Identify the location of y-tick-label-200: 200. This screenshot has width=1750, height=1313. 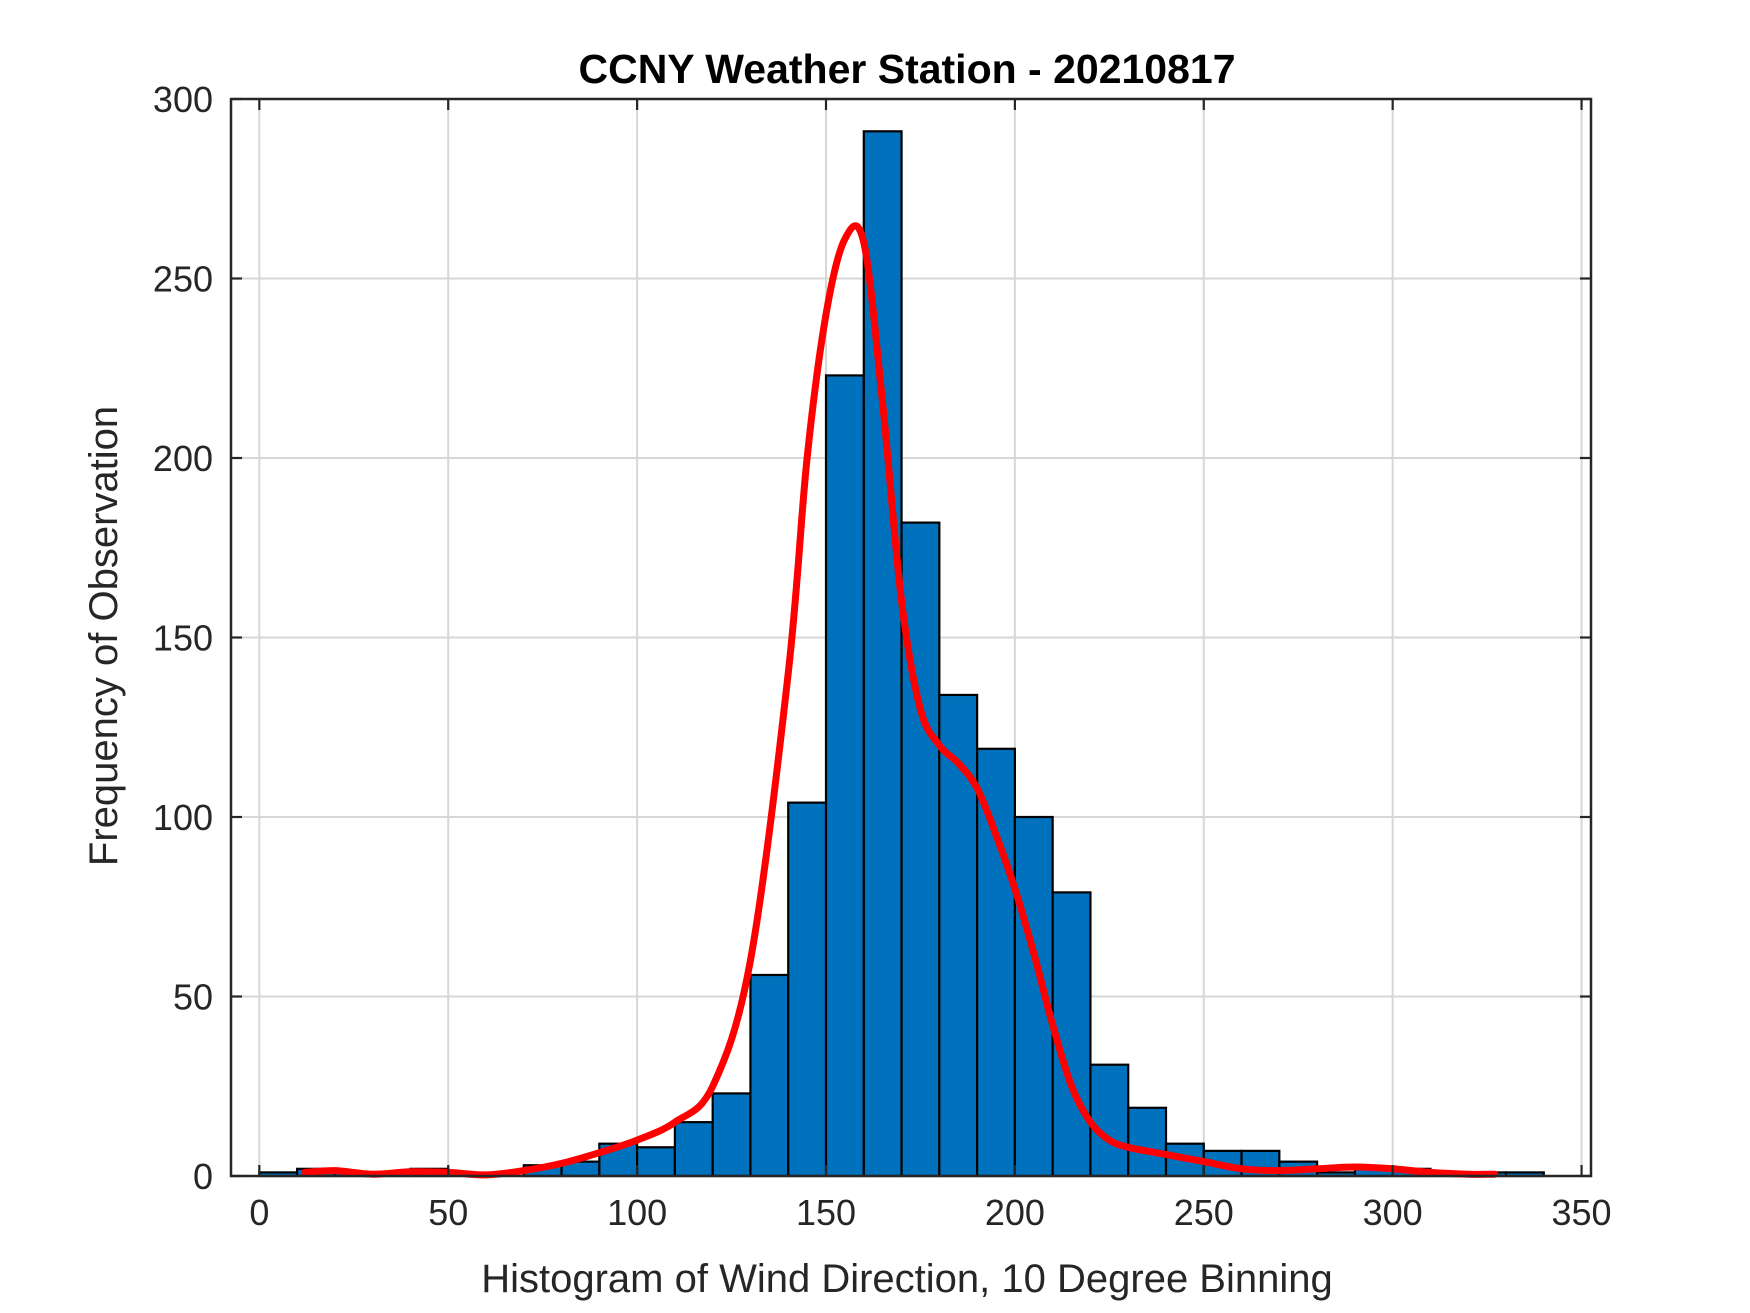
(183, 458).